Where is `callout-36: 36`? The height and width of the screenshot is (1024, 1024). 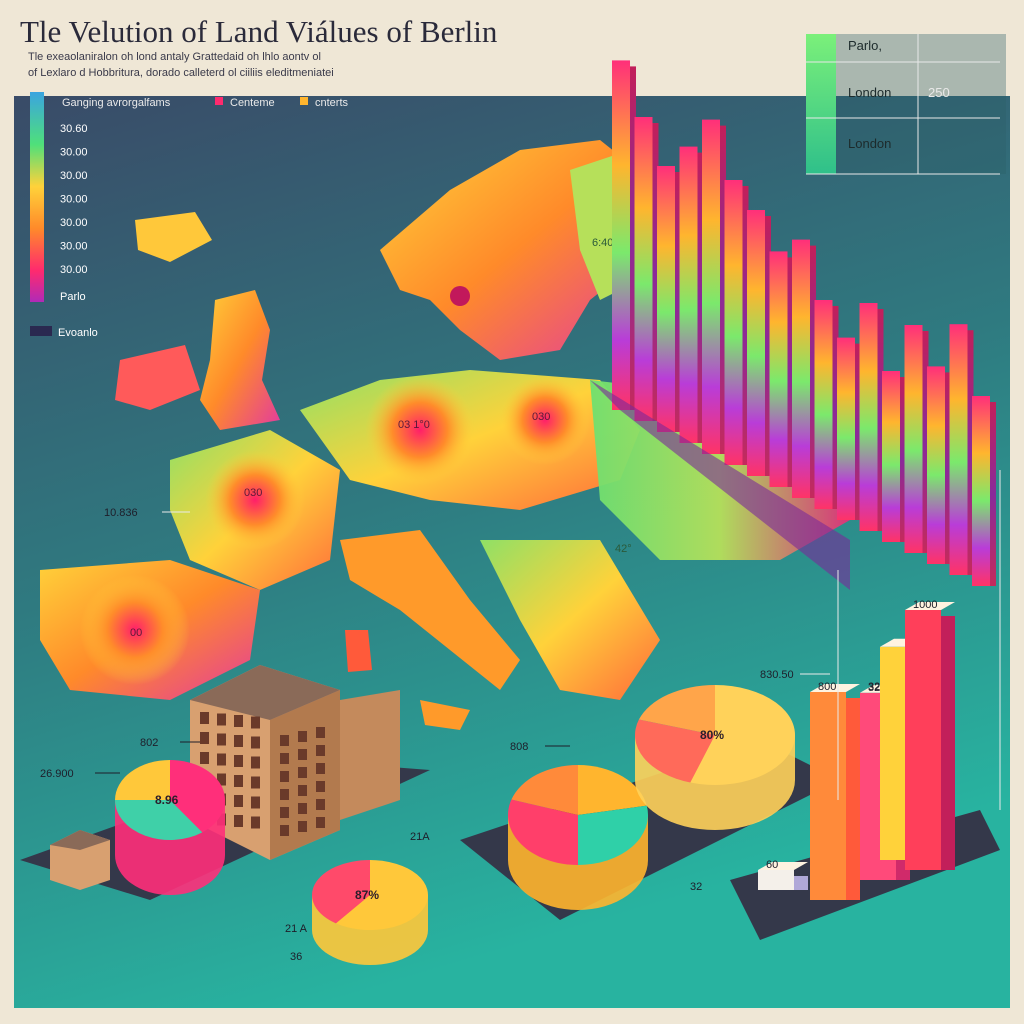
callout-36: 36 is located at coordinates (296, 957).